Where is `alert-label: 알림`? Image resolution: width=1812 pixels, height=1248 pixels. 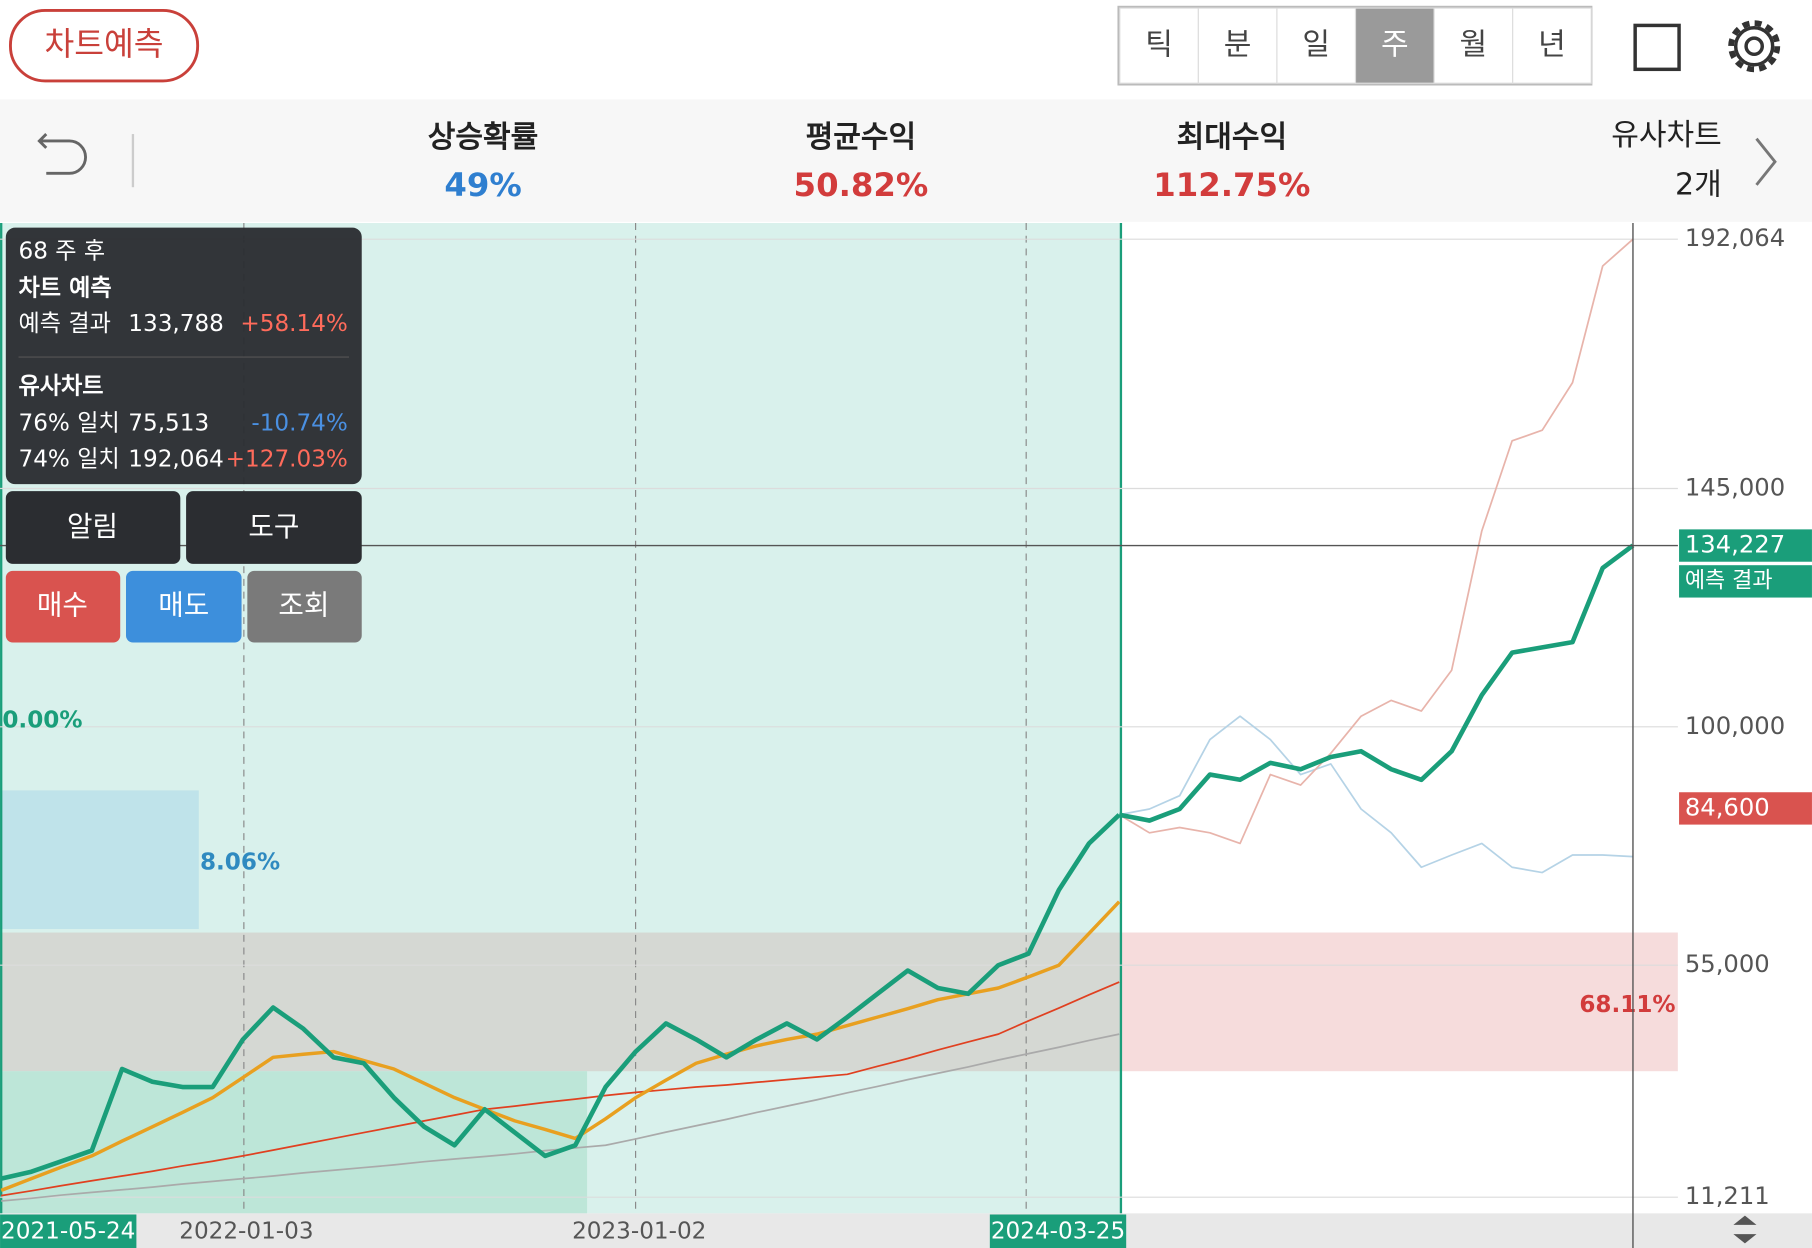
alert-label: 알림 is located at coordinates (92, 526).